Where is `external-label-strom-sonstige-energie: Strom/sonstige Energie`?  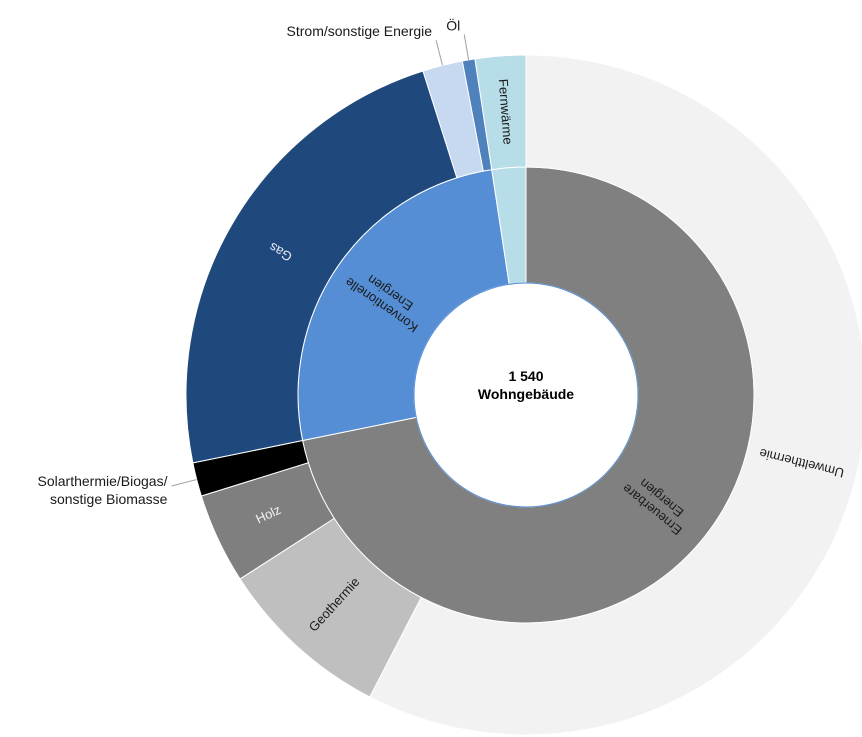
external-label-strom-sonstige-energie: Strom/sonstige Energie is located at coordinates (360, 31).